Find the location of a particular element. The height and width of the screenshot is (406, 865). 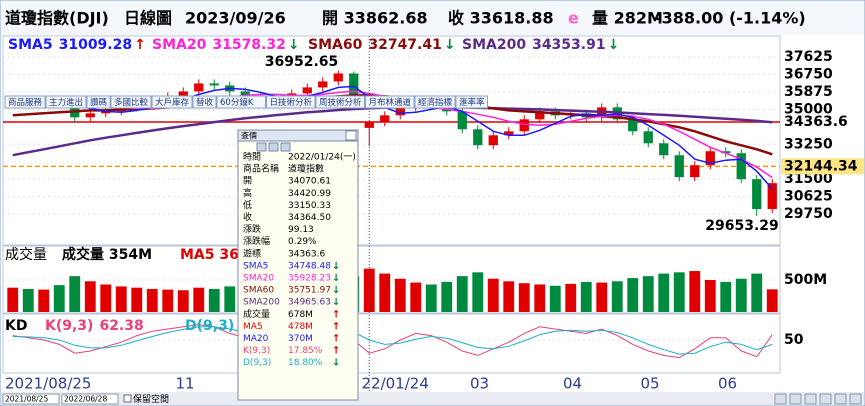

popup-value: 99.13 is located at coordinates (301, 230).